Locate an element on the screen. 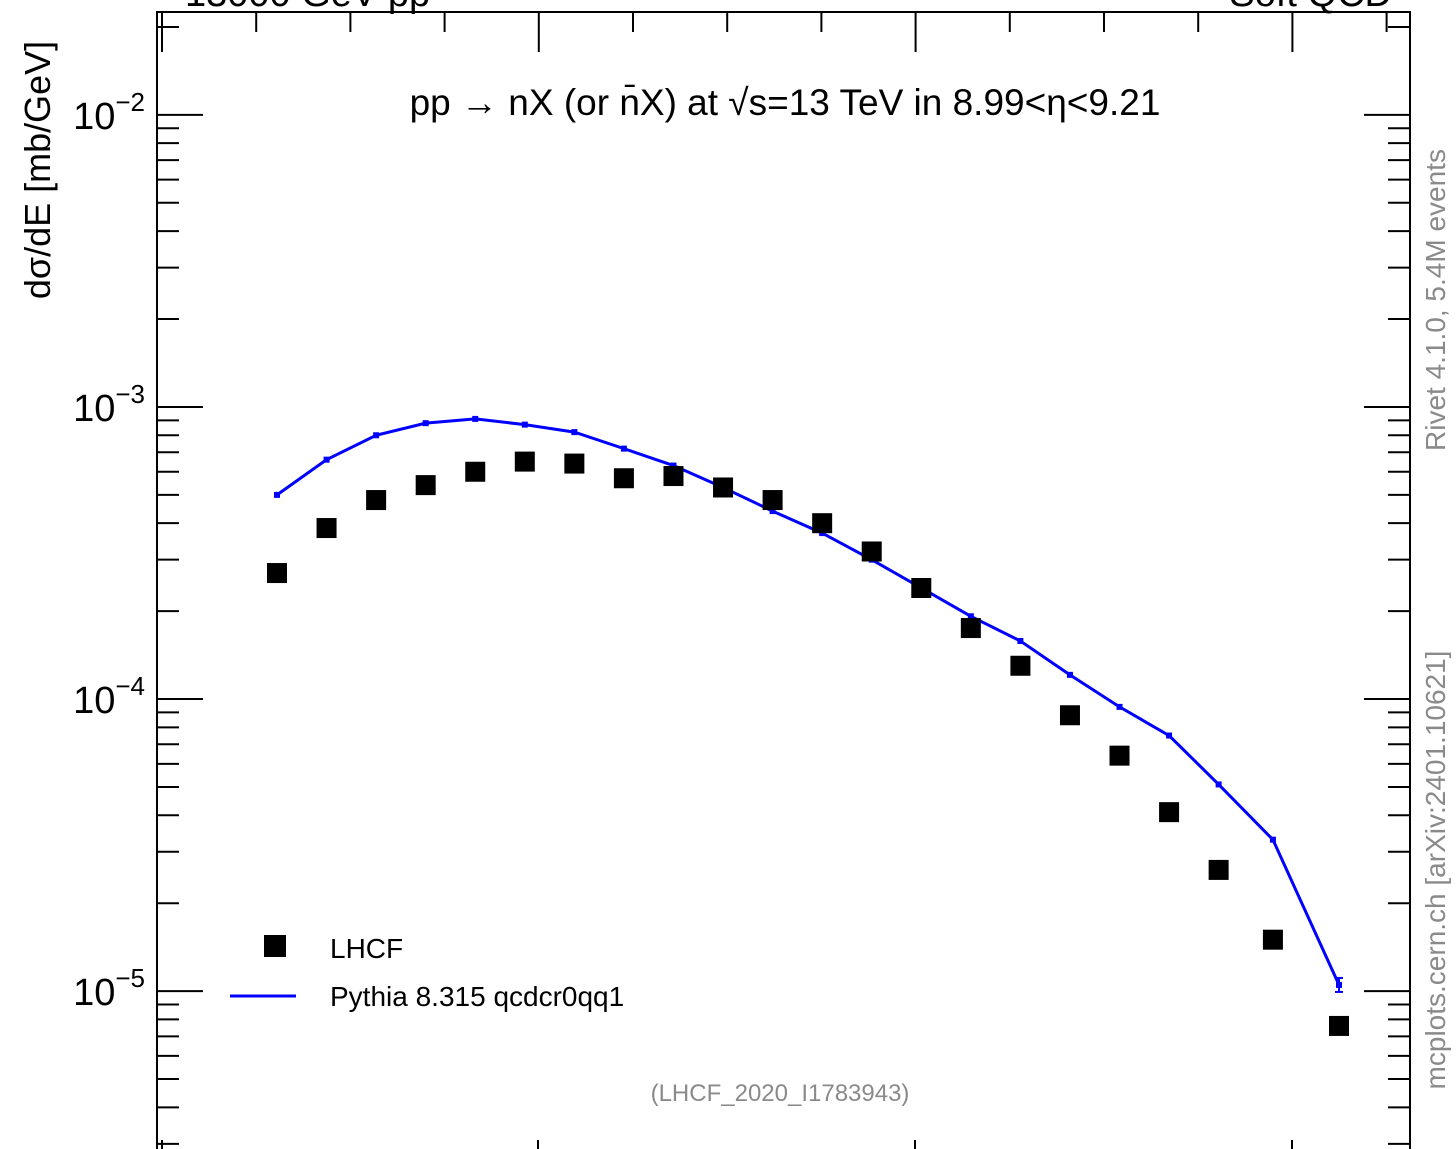 The image size is (1456, 1149). y-tick-label: 10⁻² is located at coordinates (109, 112).